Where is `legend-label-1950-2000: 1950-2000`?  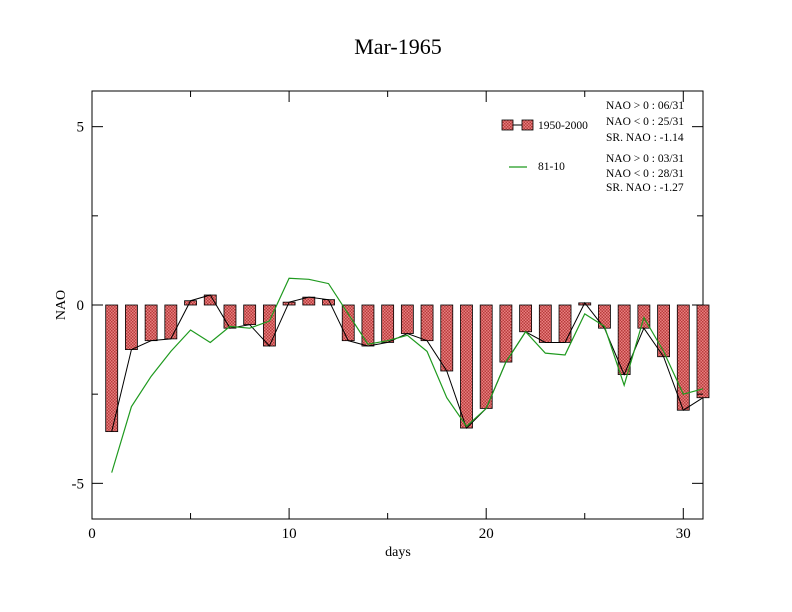 legend-label-1950-2000: 1950-2000 is located at coordinates (563, 126).